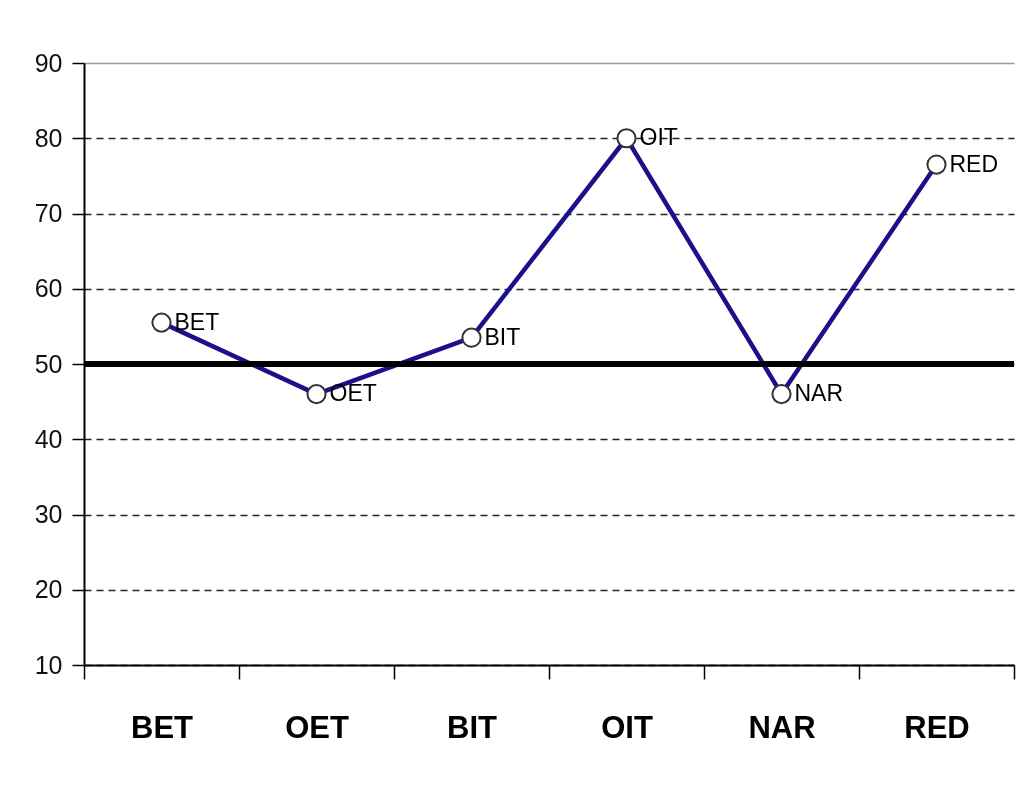 The width and height of the screenshot is (1018, 795). What do you see at coordinates (937, 727) in the screenshot?
I see `x-tick-label: RED` at bounding box center [937, 727].